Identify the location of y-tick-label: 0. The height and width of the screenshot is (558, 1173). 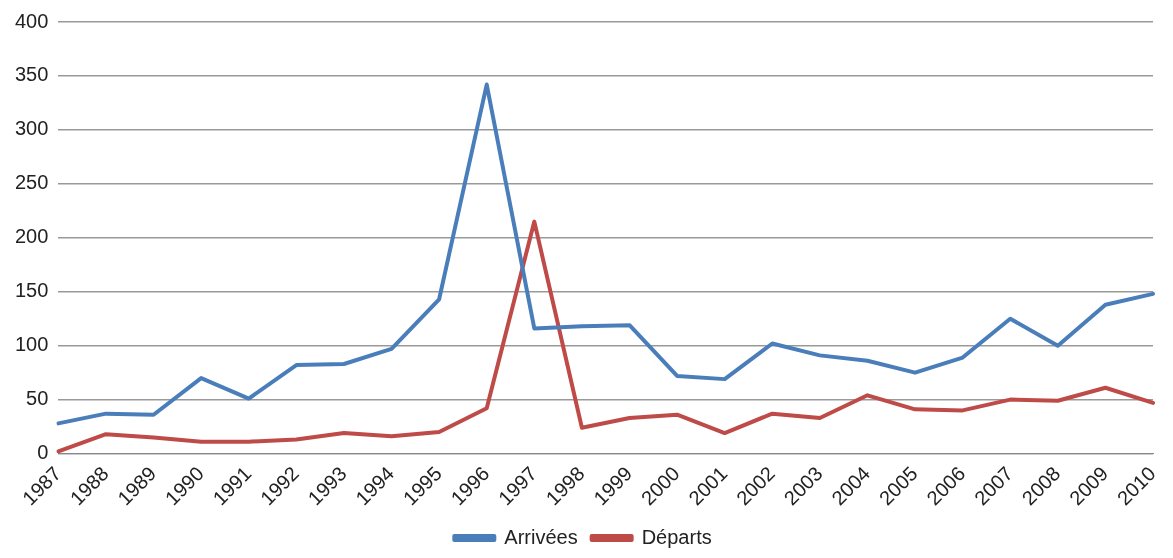
(43, 452).